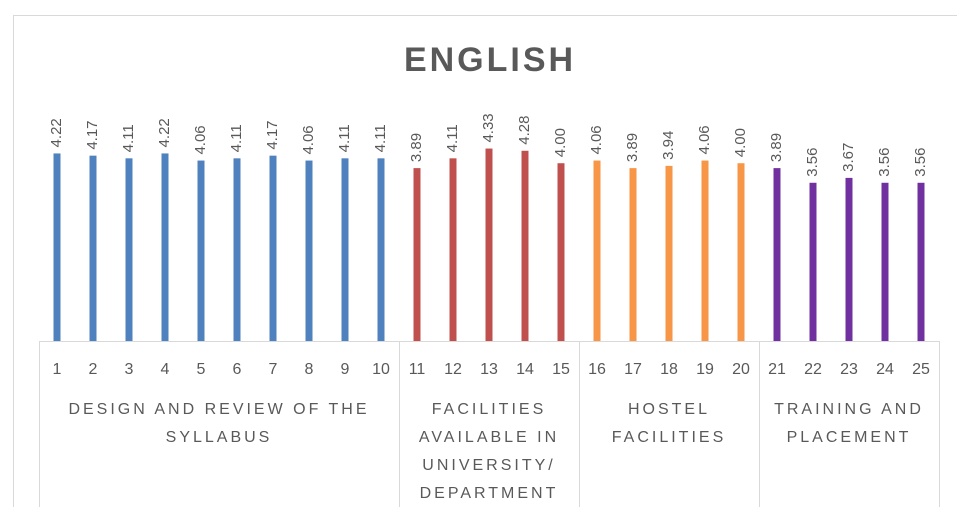 Image resolution: width=957 pixels, height=507 pixels. Describe the element at coordinates (633, 369) in the screenshot. I see `x-tick-label: 17` at that location.